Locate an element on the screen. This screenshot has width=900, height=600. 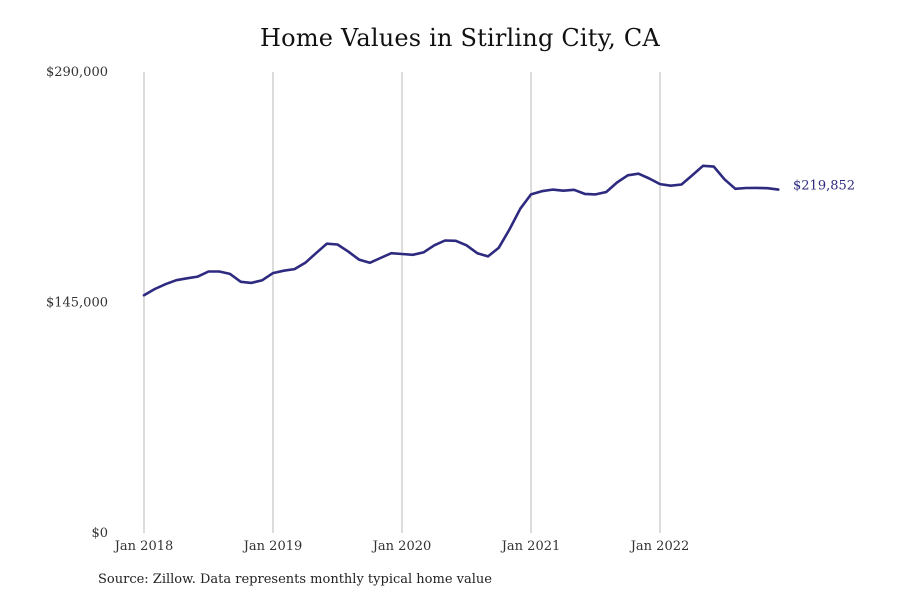
y-tick-label: $290,000 is located at coordinates (77, 72).